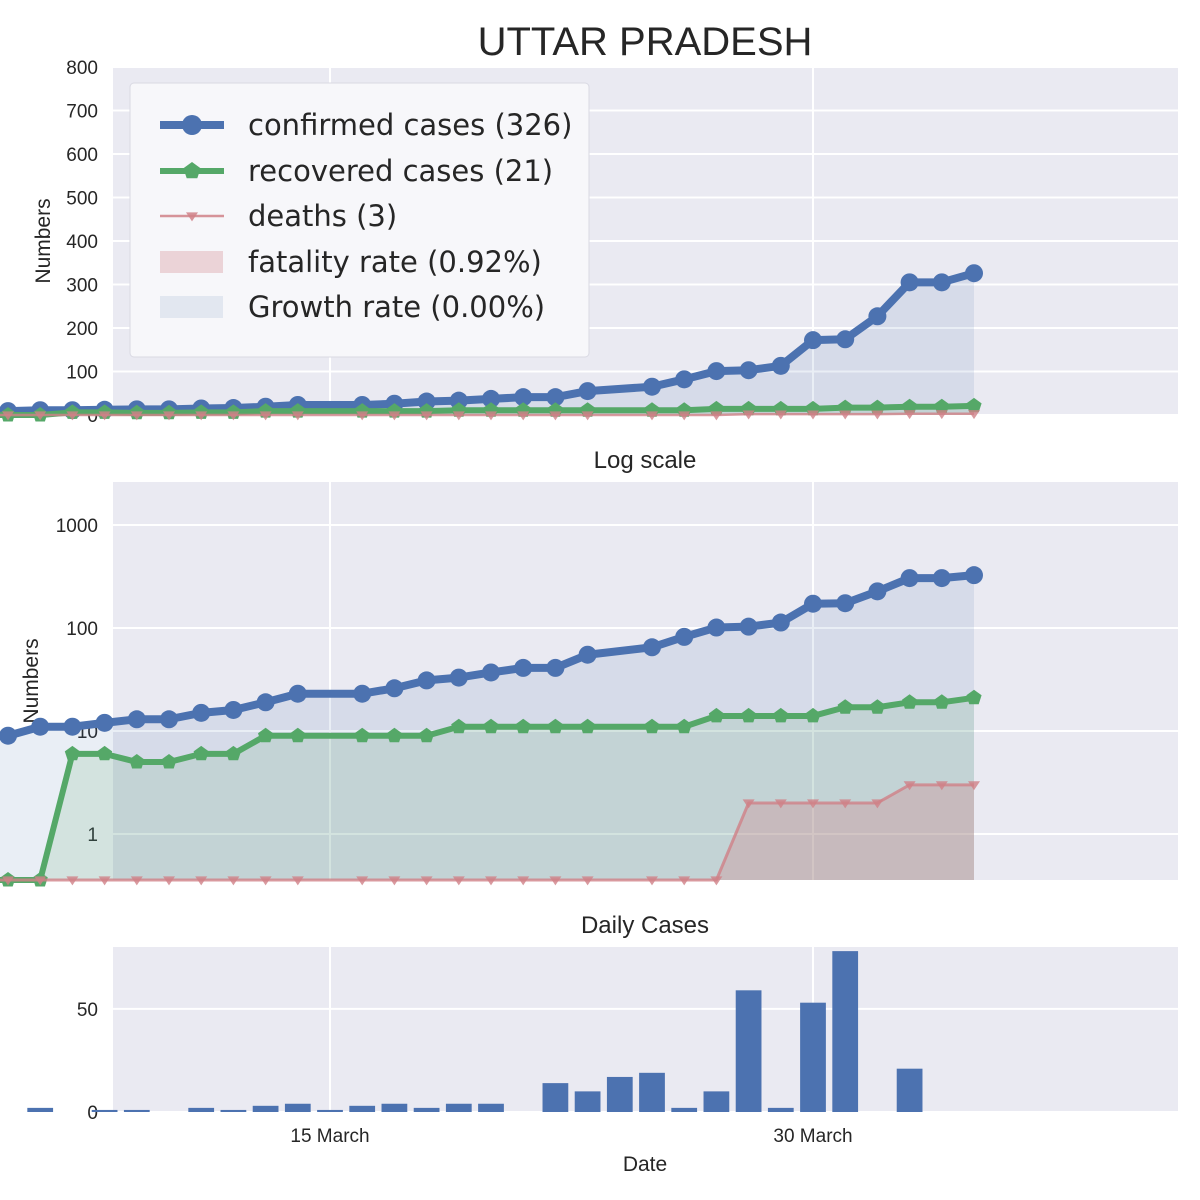  Describe the element at coordinates (410, 125) in the screenshot. I see `legend-label: confirmed cases (326)` at that location.